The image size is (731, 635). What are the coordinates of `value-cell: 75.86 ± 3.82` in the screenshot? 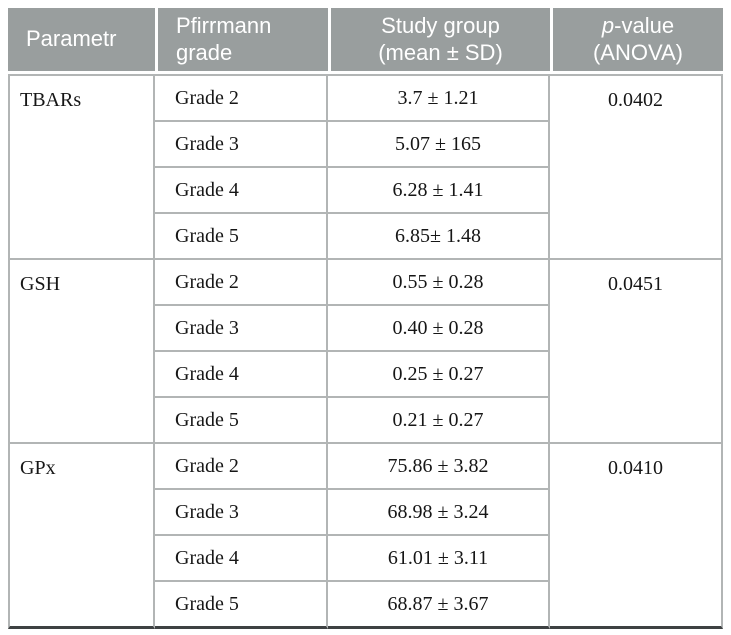 It's located at (439, 467).